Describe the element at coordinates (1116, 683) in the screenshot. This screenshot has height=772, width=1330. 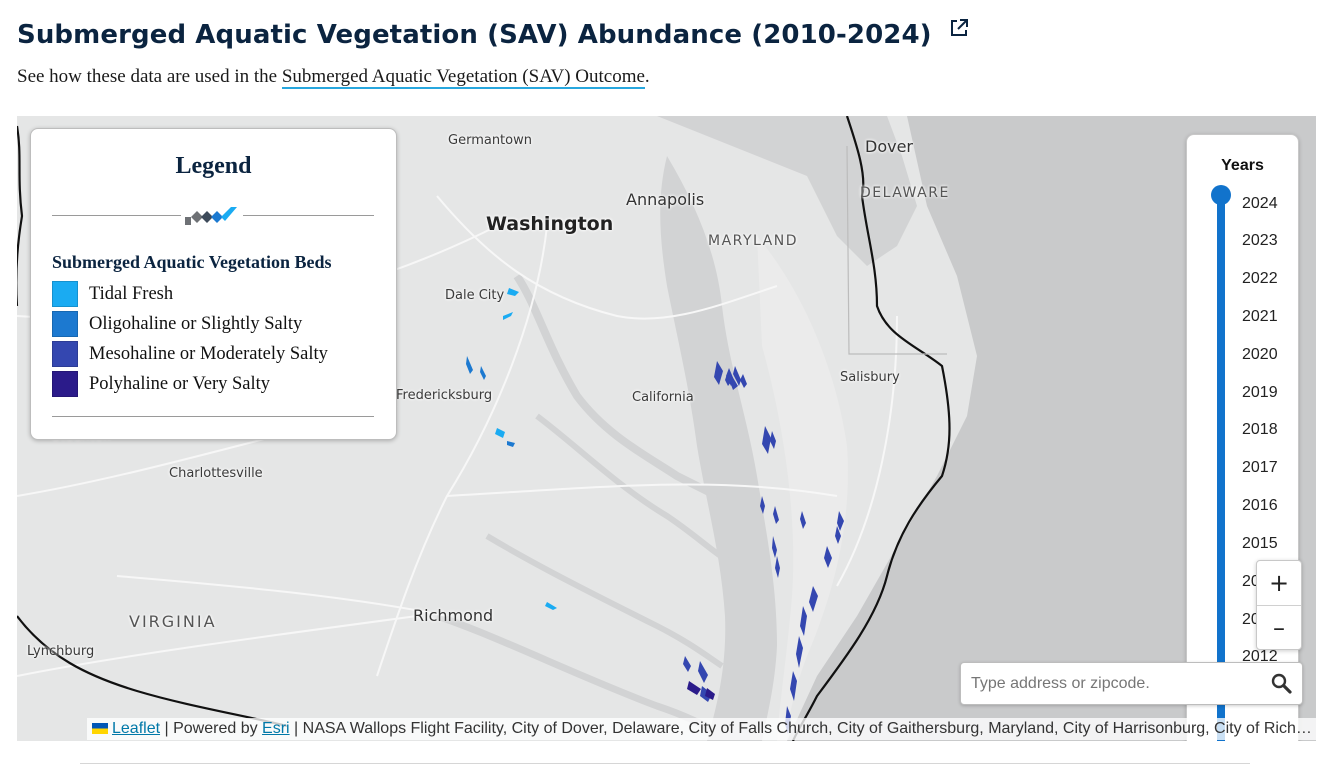
I see `address-search-input` at that location.